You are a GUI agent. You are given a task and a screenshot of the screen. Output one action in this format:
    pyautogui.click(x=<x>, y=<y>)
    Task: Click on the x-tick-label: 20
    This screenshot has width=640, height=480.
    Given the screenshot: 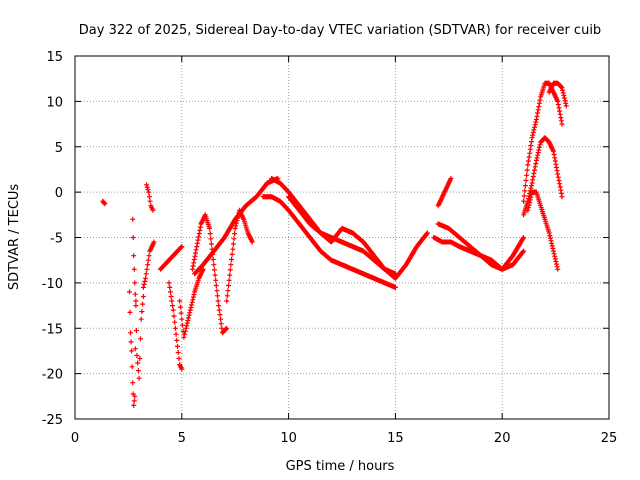 What is the action you would take?
    pyautogui.click(x=502, y=438)
    